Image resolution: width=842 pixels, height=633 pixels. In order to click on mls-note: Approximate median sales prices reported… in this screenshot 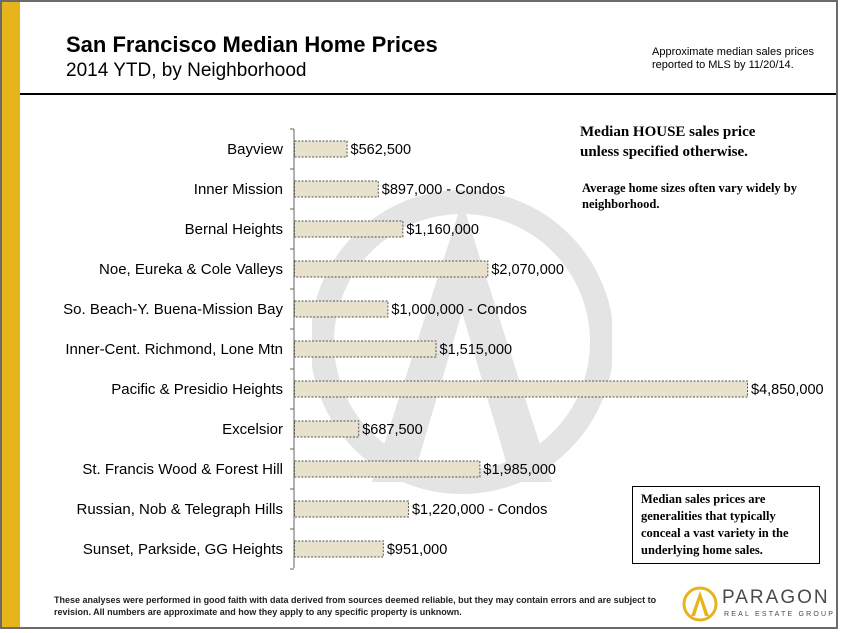, I will do `click(733, 58)`.